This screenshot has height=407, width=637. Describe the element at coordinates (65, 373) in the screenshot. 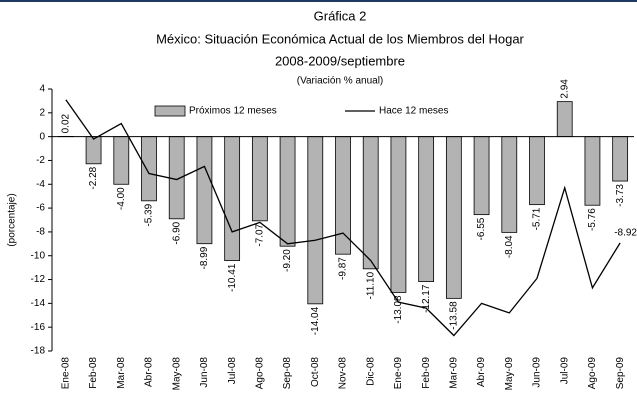

I see `x-tick-label: Ene-08` at that location.